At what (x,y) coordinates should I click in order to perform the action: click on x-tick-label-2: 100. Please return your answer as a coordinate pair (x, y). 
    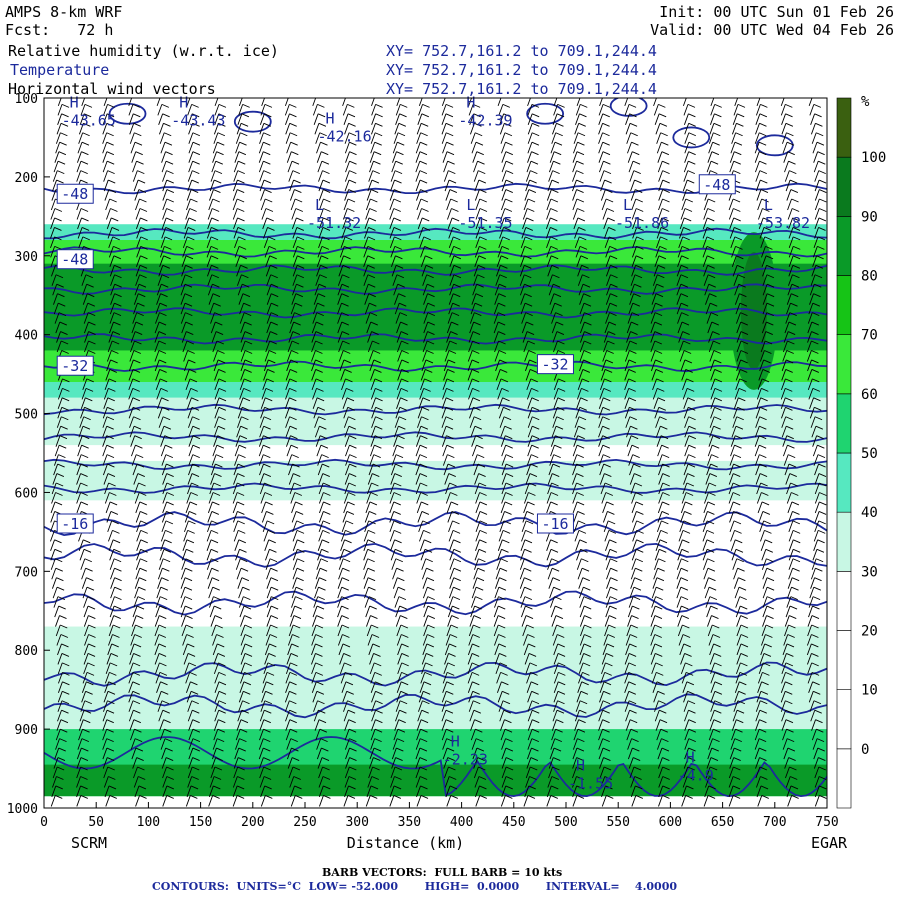
    Looking at the image, I should click on (148, 822).